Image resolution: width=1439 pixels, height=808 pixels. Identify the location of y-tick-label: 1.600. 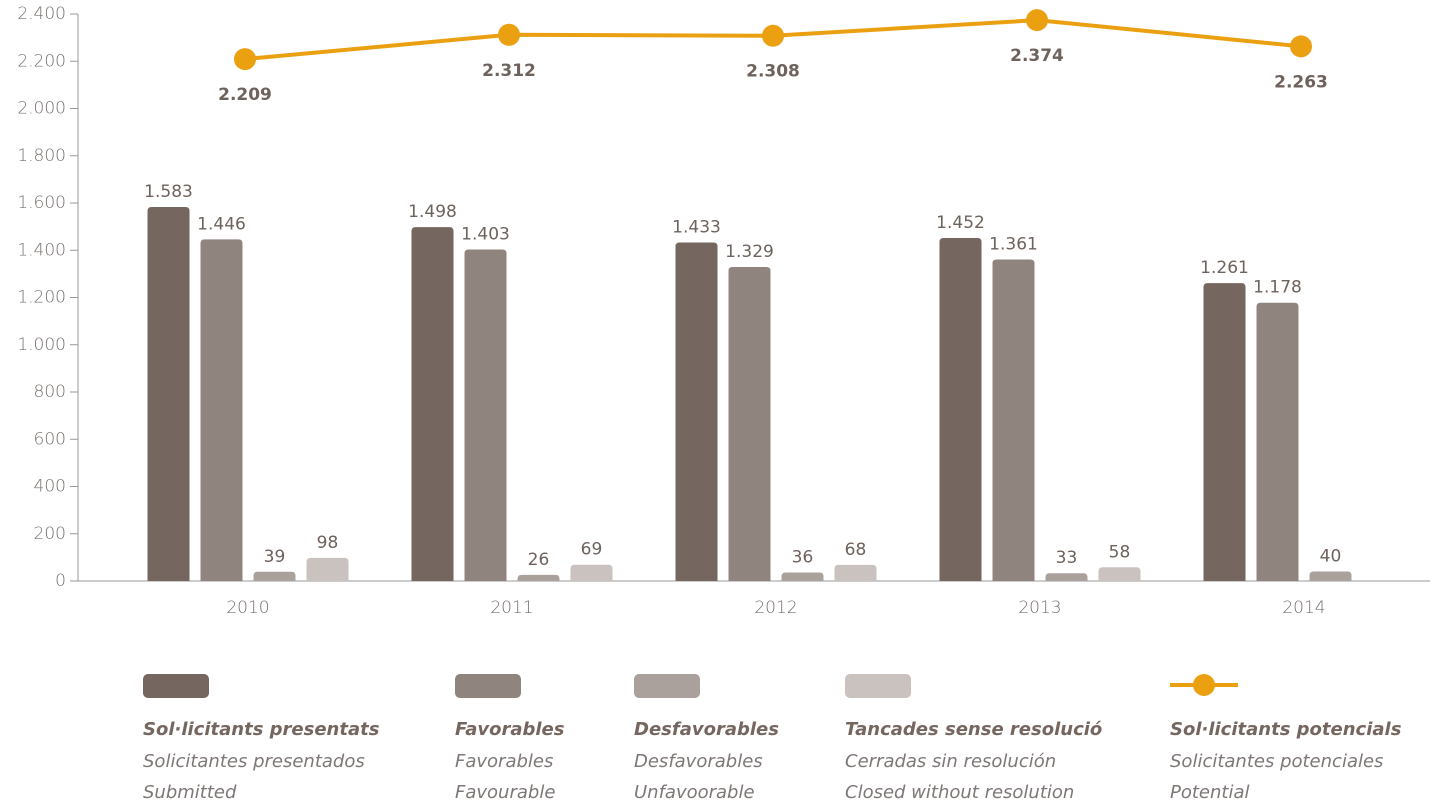
(41, 203).